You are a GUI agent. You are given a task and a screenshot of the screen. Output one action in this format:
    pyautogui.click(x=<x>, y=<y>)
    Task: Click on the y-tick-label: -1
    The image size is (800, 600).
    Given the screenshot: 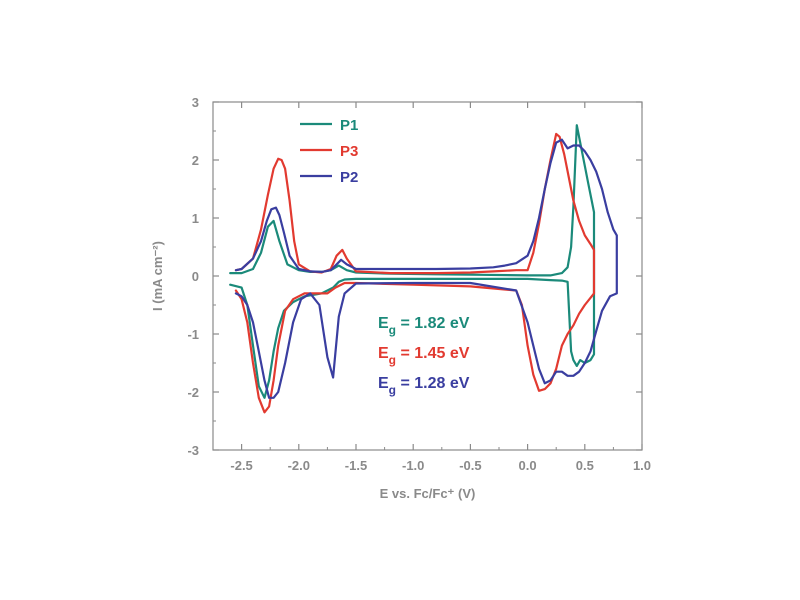 What is the action you would take?
    pyautogui.click(x=193, y=334)
    